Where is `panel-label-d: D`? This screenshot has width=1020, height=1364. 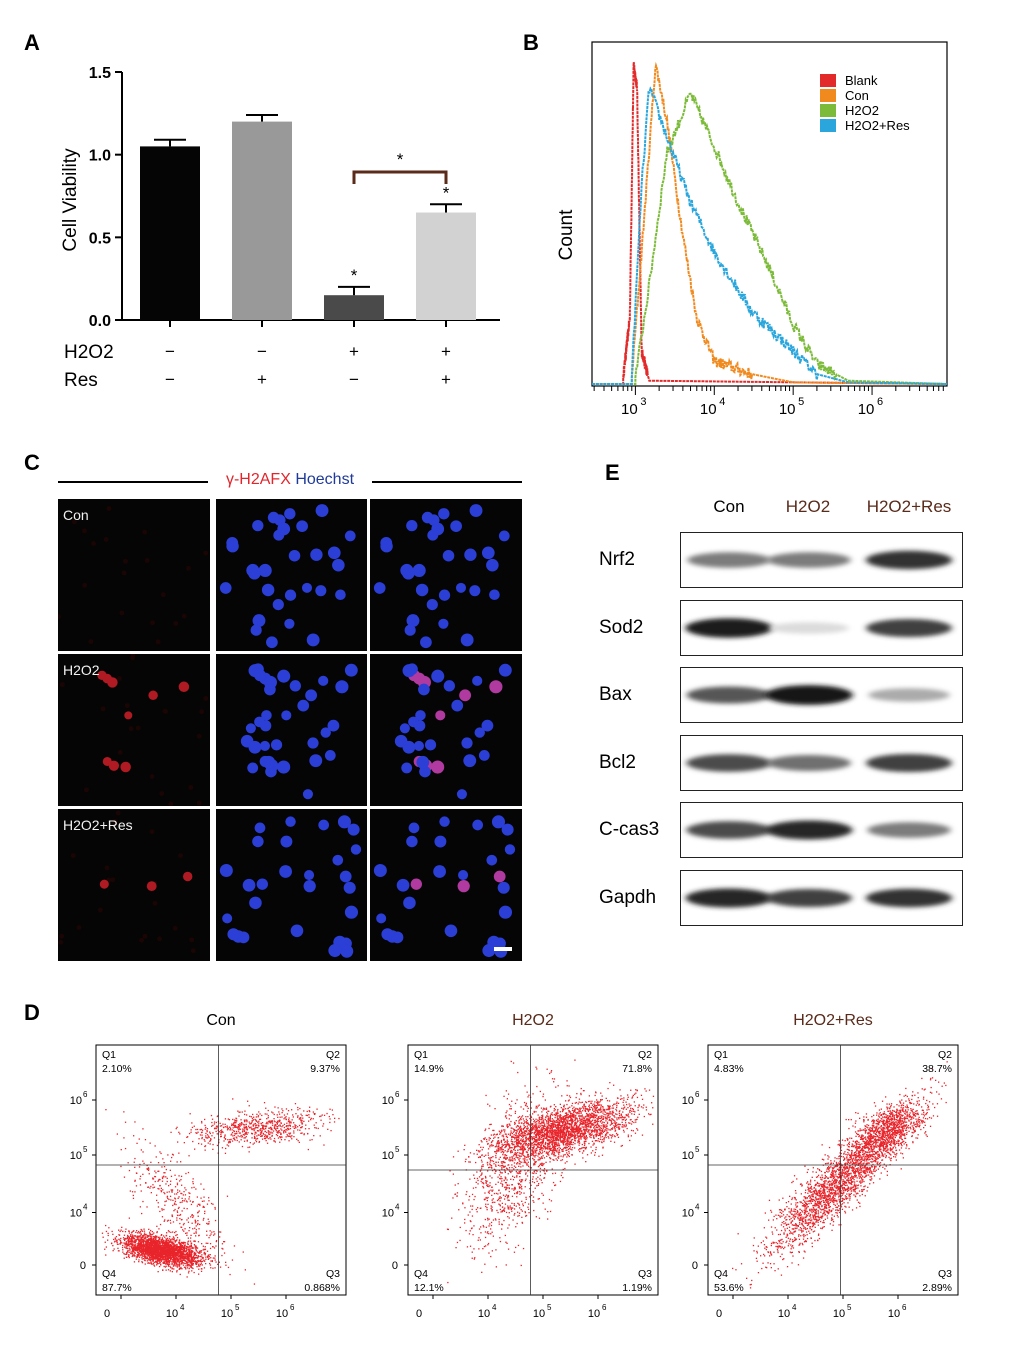 panel-label-d: D is located at coordinates (32, 1012).